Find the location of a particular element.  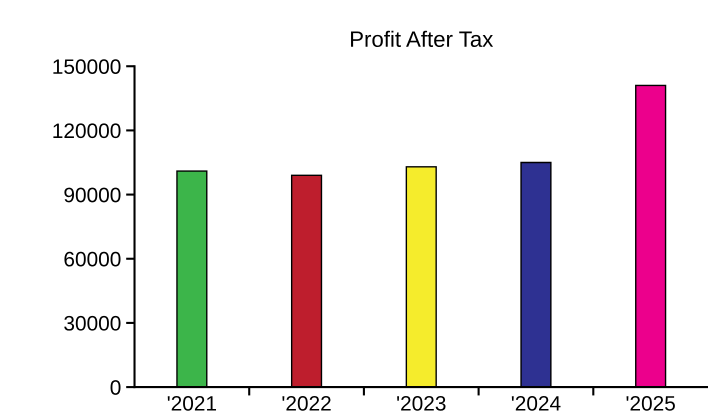

x-tick-label: '2022 is located at coordinates (306, 403).